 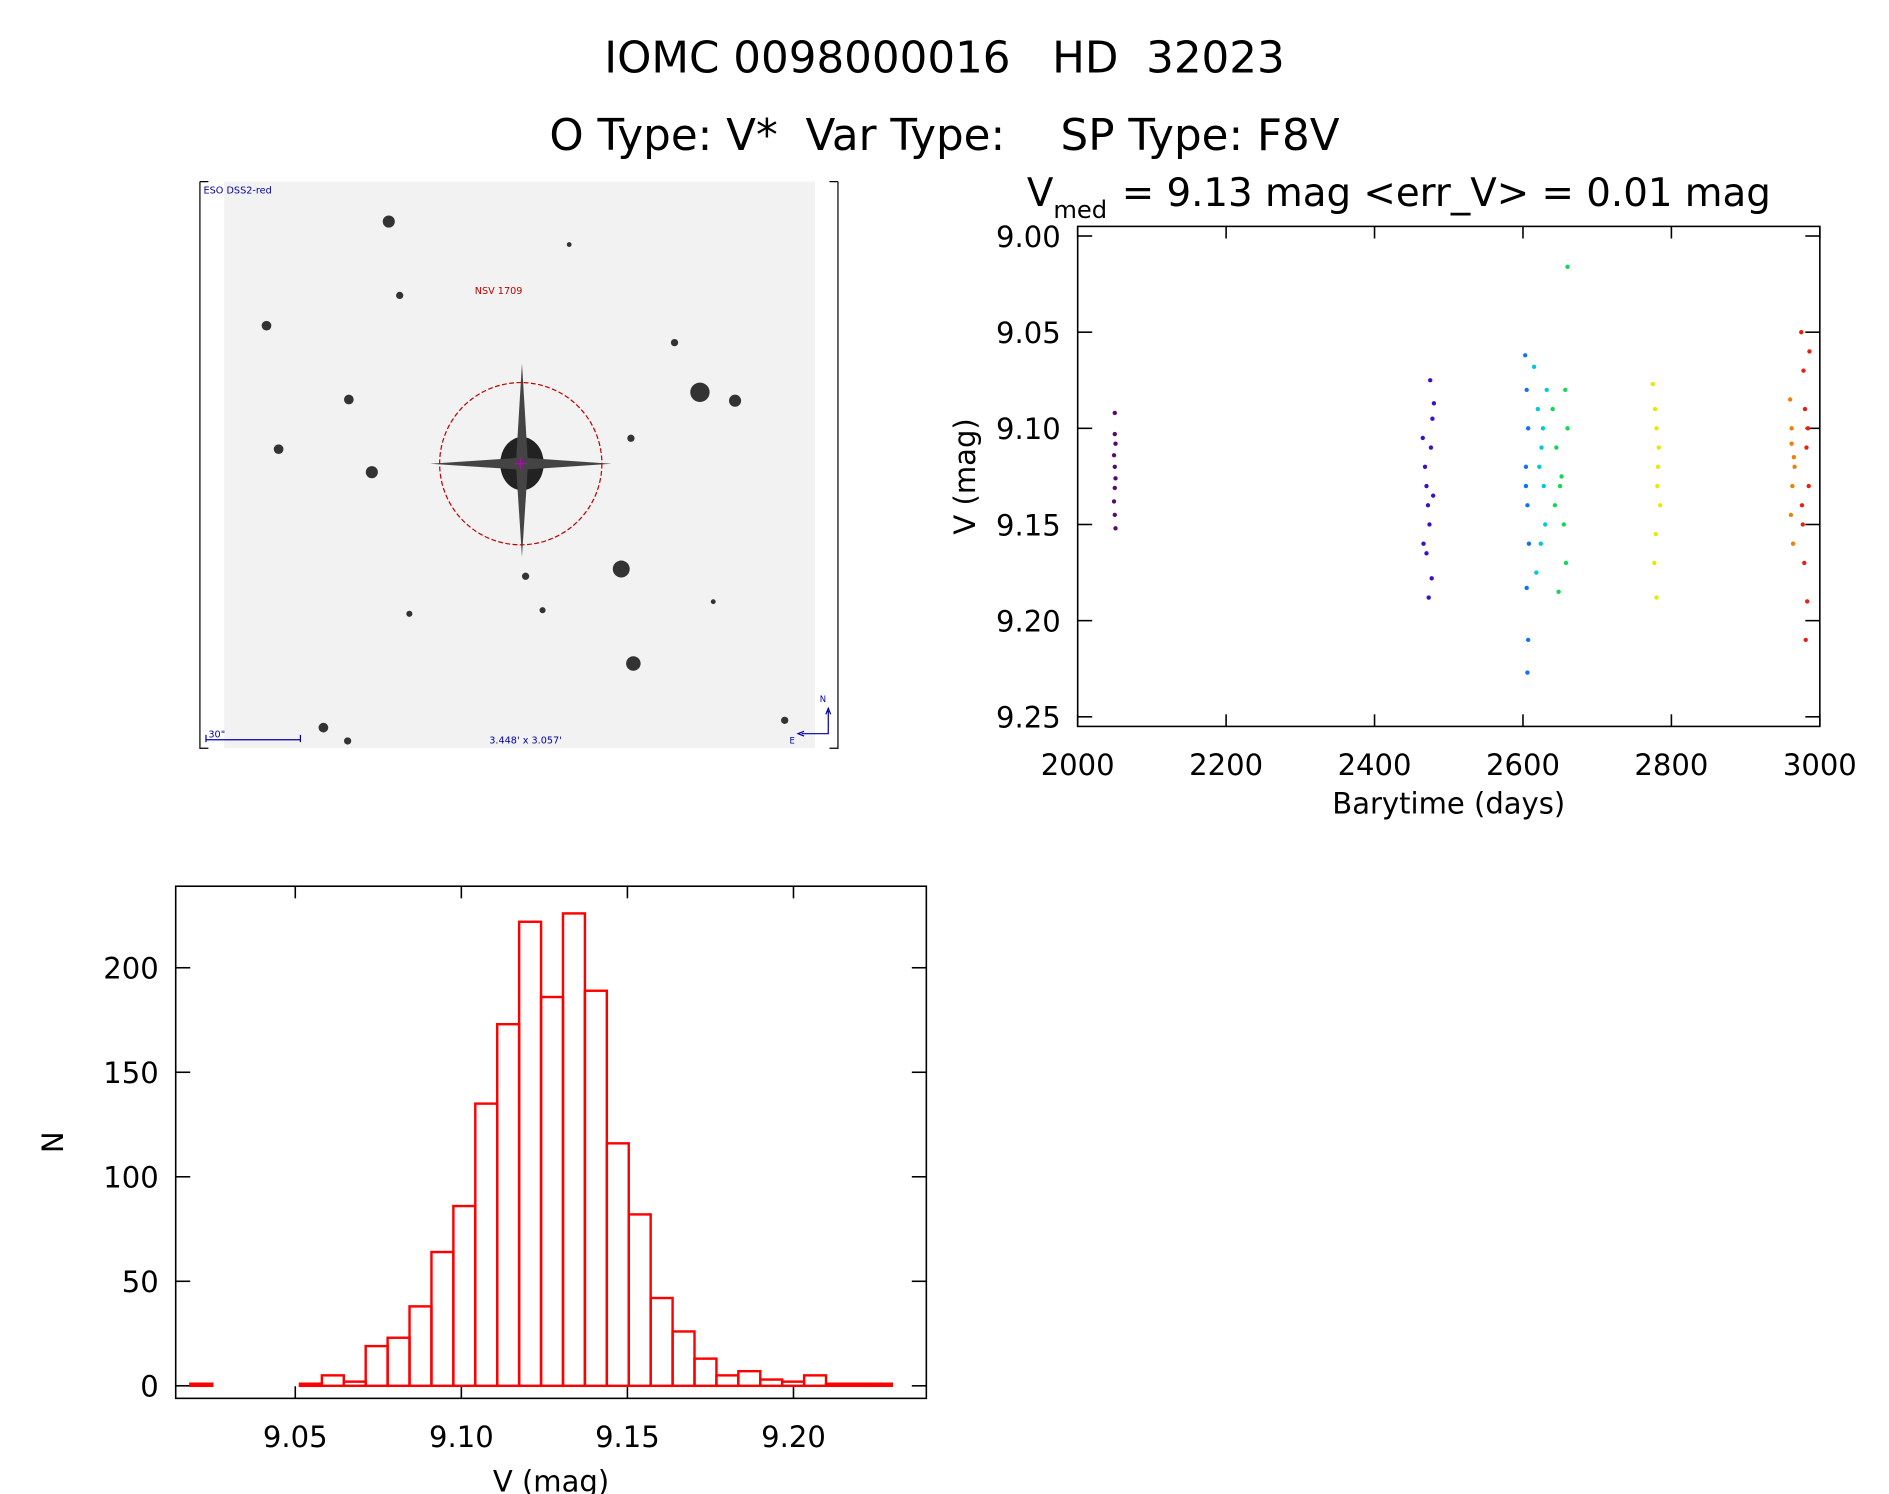 What do you see at coordinates (1820, 765) in the screenshot?
I see `x-tick-label: 3000` at bounding box center [1820, 765].